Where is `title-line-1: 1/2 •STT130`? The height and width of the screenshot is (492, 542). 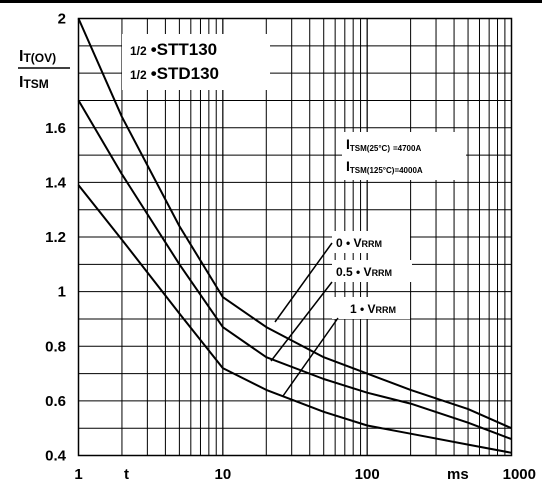
title-line-1: 1/2 •STT130 is located at coordinates (173, 49).